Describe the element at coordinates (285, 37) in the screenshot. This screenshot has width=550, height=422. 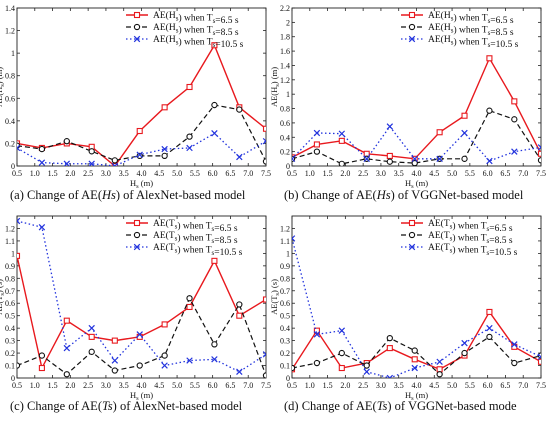
I see `y-tick-label: 1.8` at that location.